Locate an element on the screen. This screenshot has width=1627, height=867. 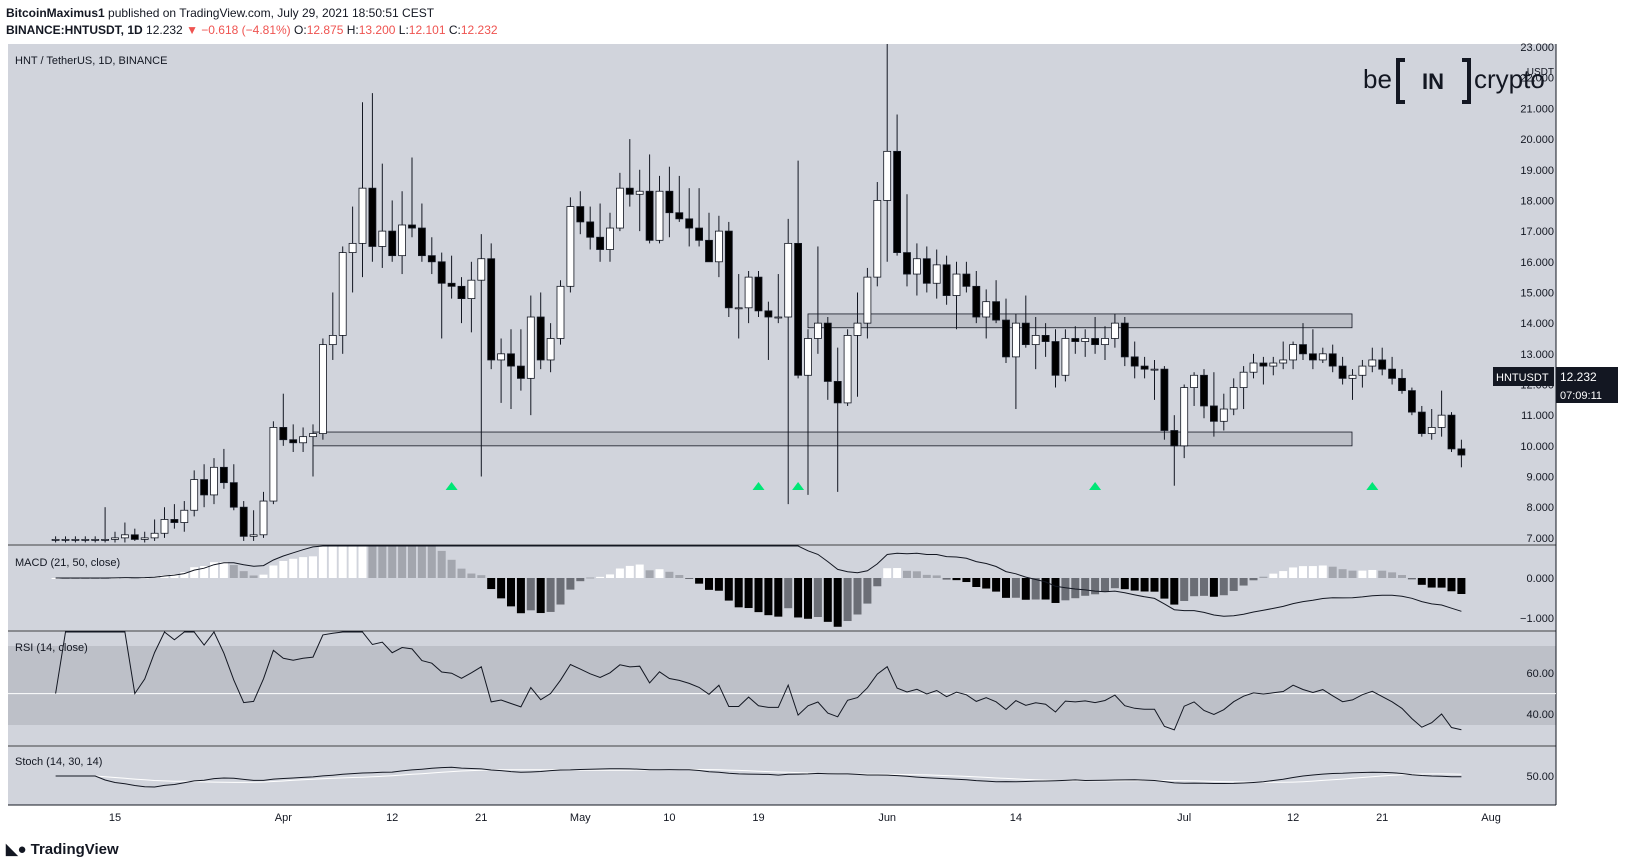
resistance-zone is located at coordinates (1080, 321).